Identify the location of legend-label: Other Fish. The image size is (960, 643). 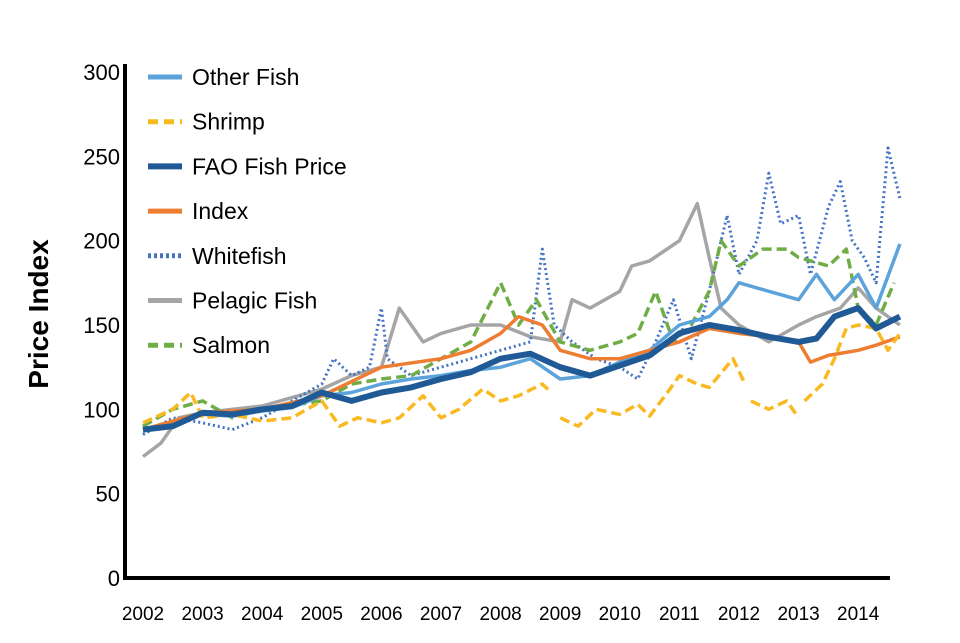
(245, 77).